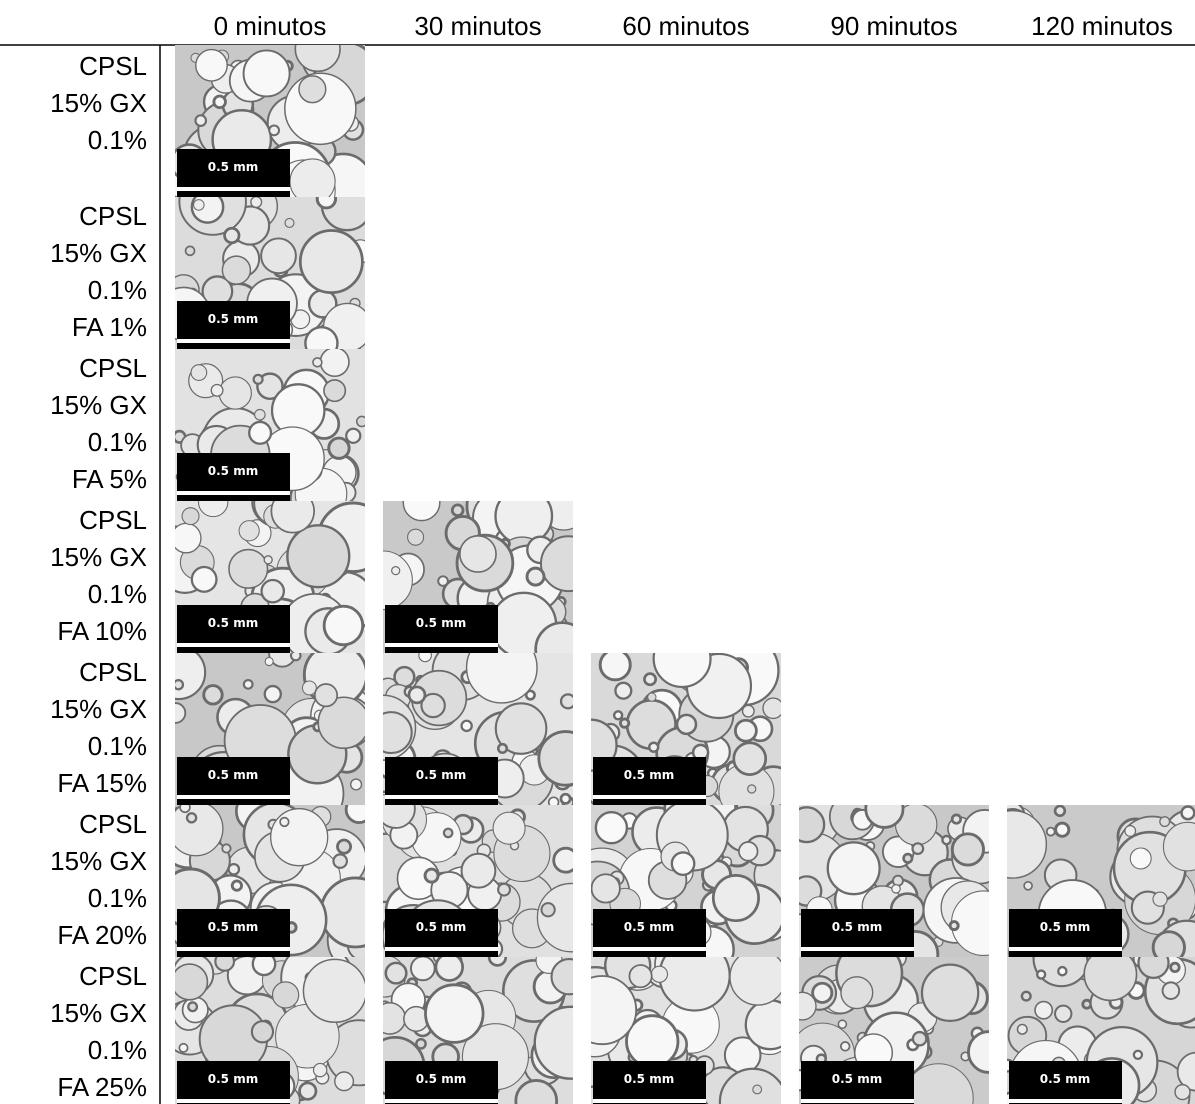 Image resolution: width=1195 pixels, height=1104 pixels. What do you see at coordinates (1102, 26) in the screenshot?
I see `column-header: 120 minutos` at bounding box center [1102, 26].